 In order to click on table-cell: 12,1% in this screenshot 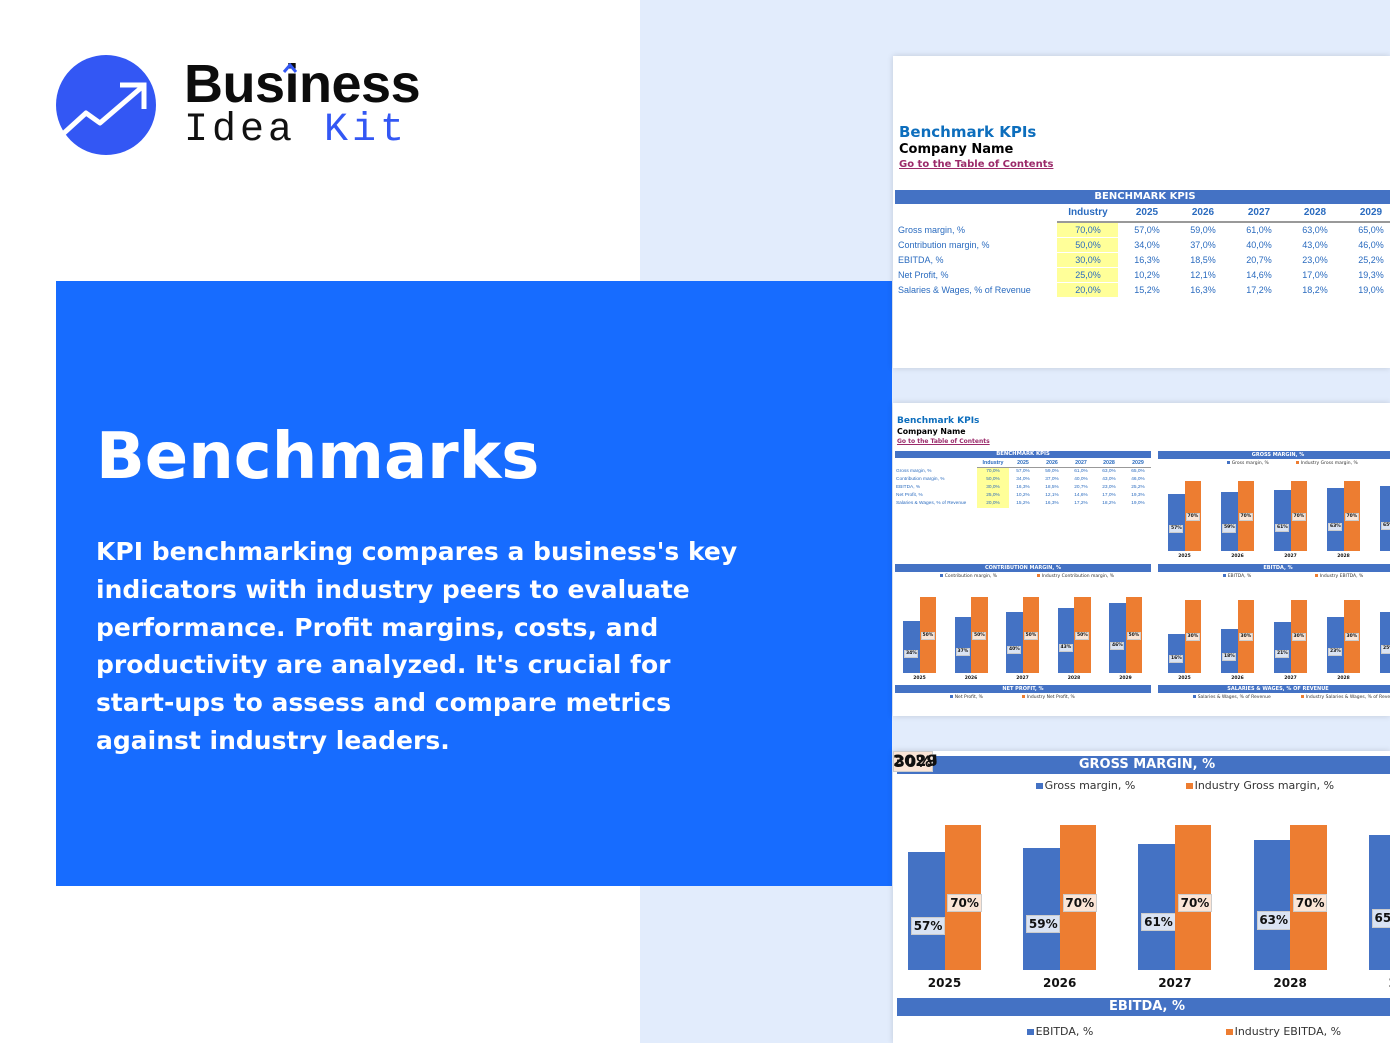, I will do `click(1052, 496)`.